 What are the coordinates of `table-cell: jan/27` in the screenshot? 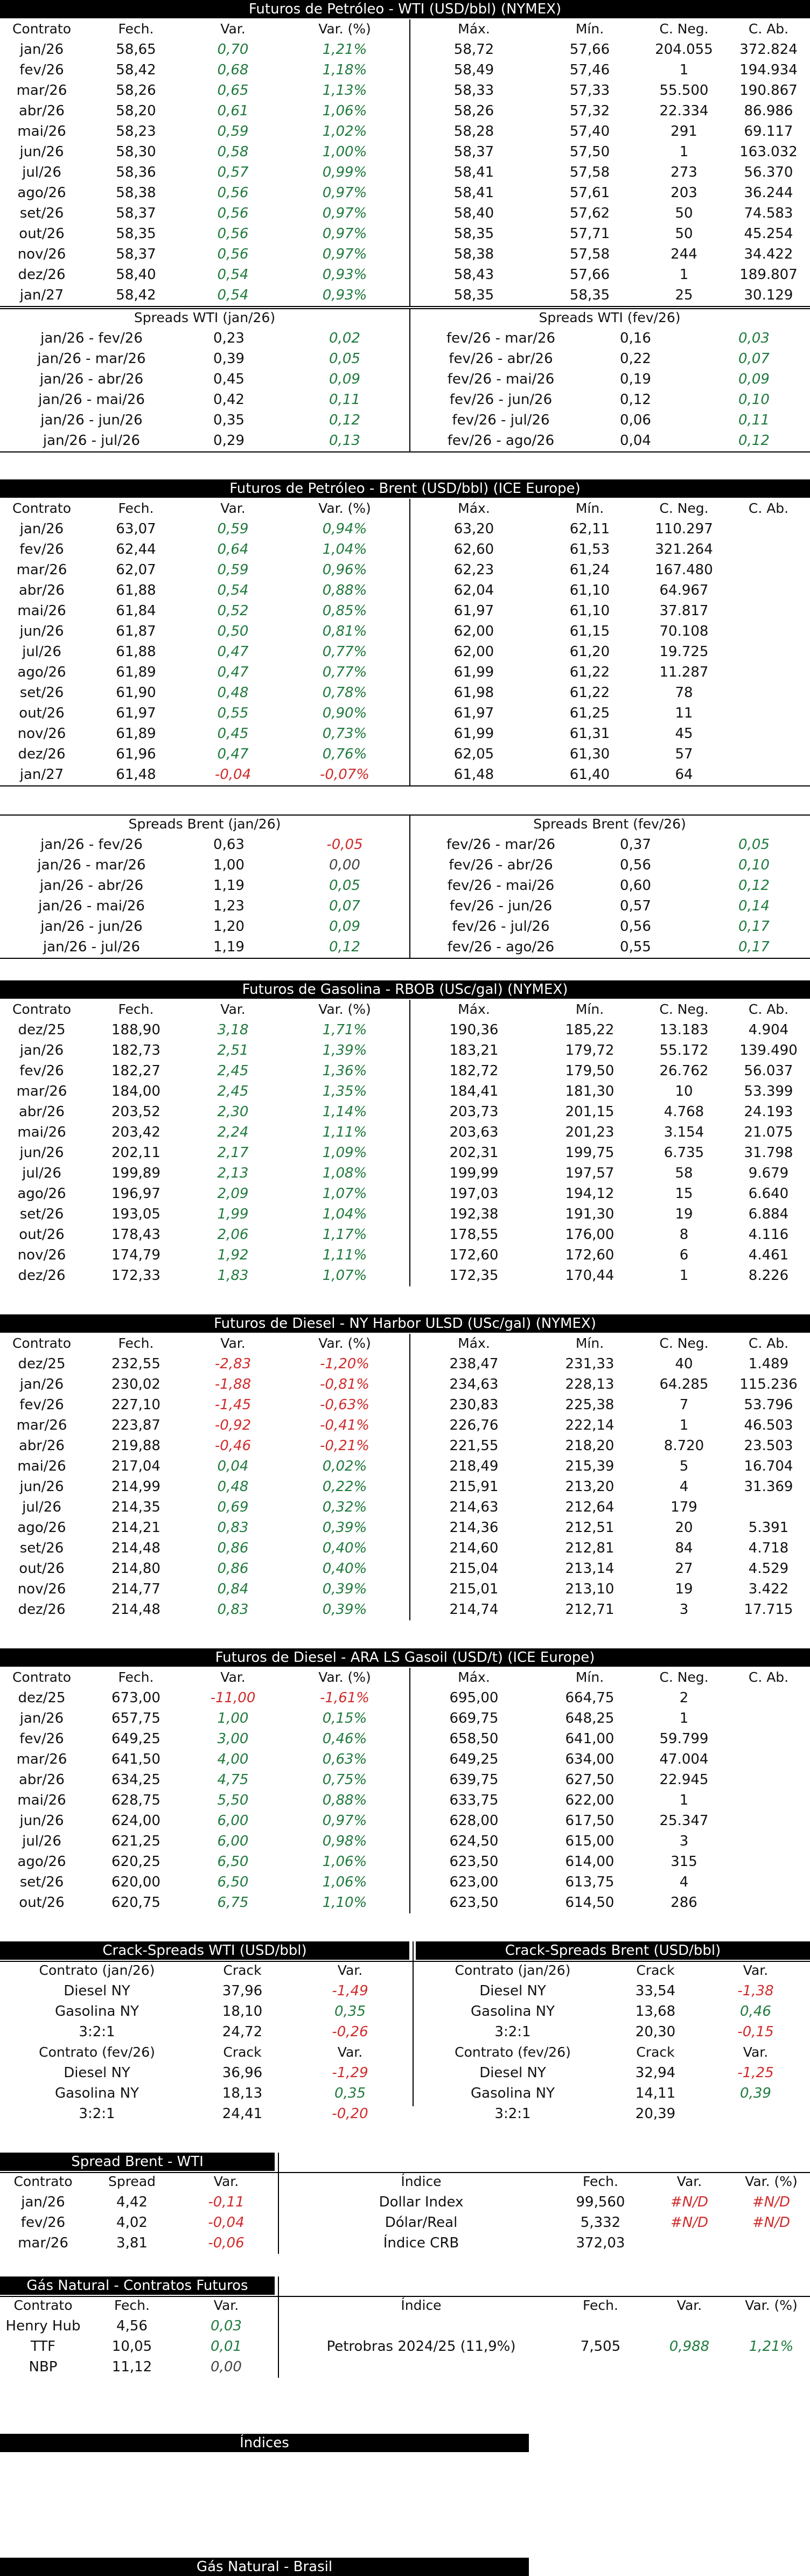 It's located at (41, 775).